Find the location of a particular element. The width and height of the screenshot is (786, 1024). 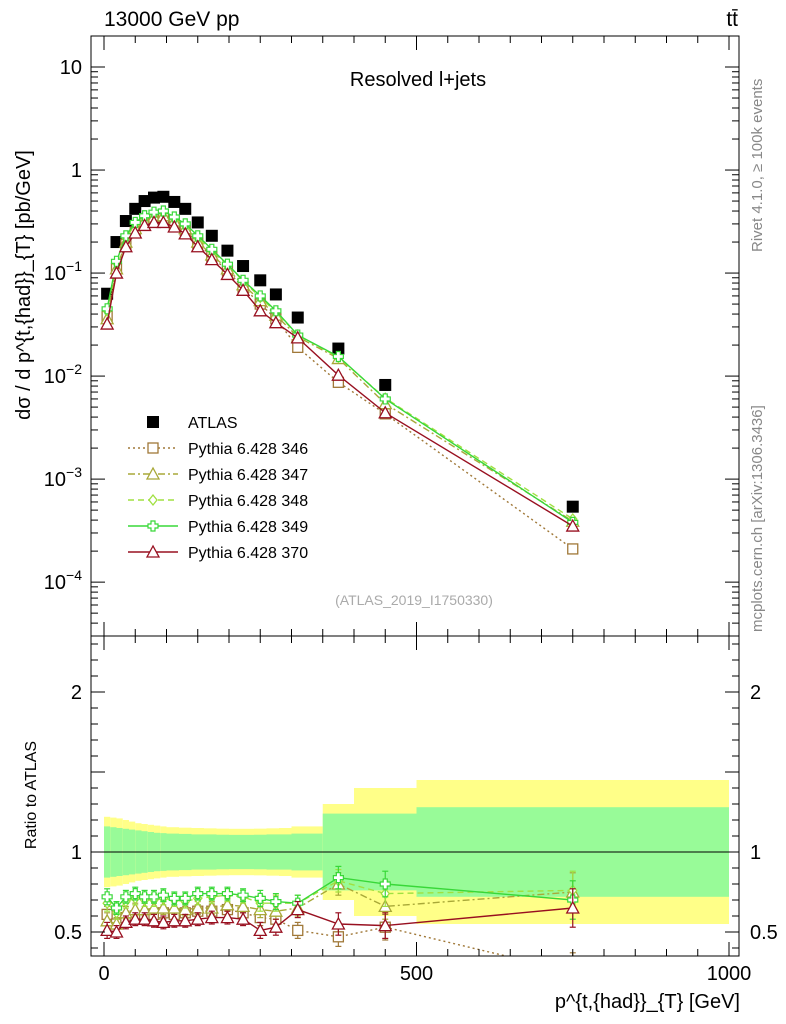

main-y-tick-label: 10⁻² is located at coordinates (63, 374).